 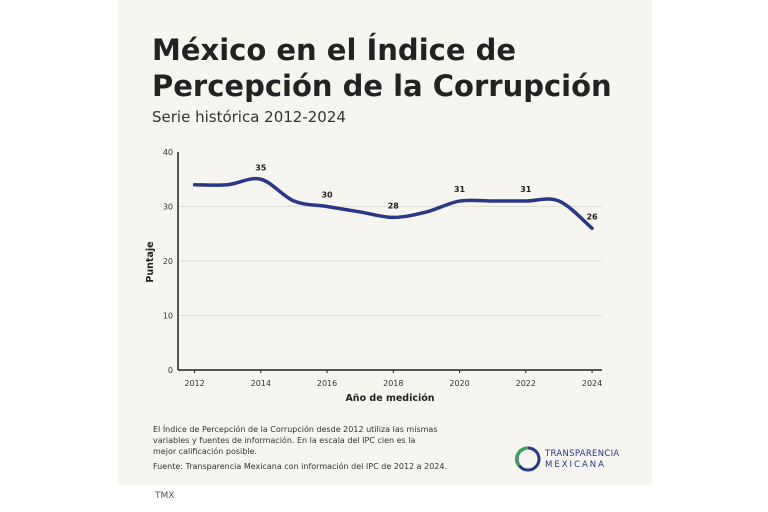 I want to click on chart-title: Percepción de la Corrupción, so click(x=382, y=86).